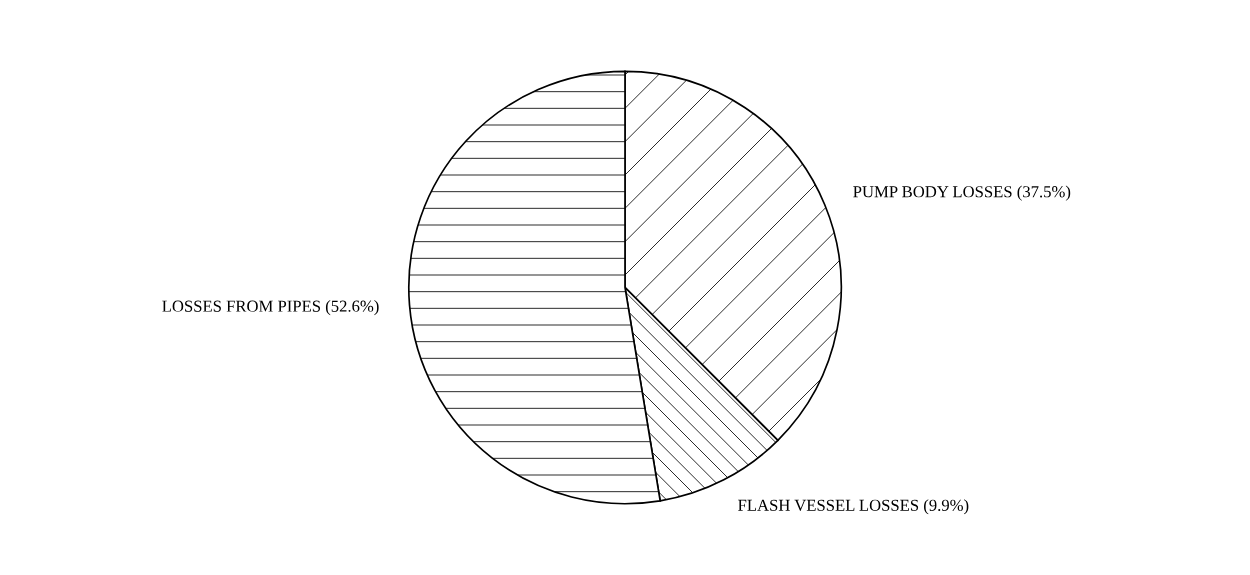 The image size is (1250, 575). What do you see at coordinates (853, 507) in the screenshot?
I see `slice-label: FLASH VESSEL LOSSES (9.9%)` at bounding box center [853, 507].